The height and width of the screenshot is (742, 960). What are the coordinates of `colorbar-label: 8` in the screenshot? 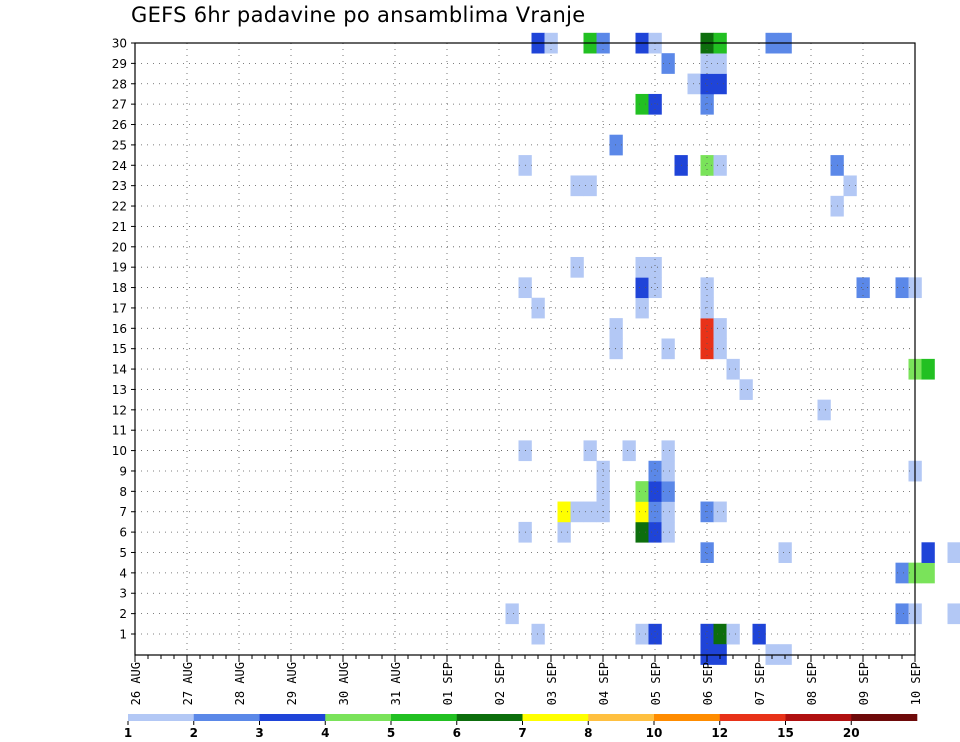 It's located at (588, 733).